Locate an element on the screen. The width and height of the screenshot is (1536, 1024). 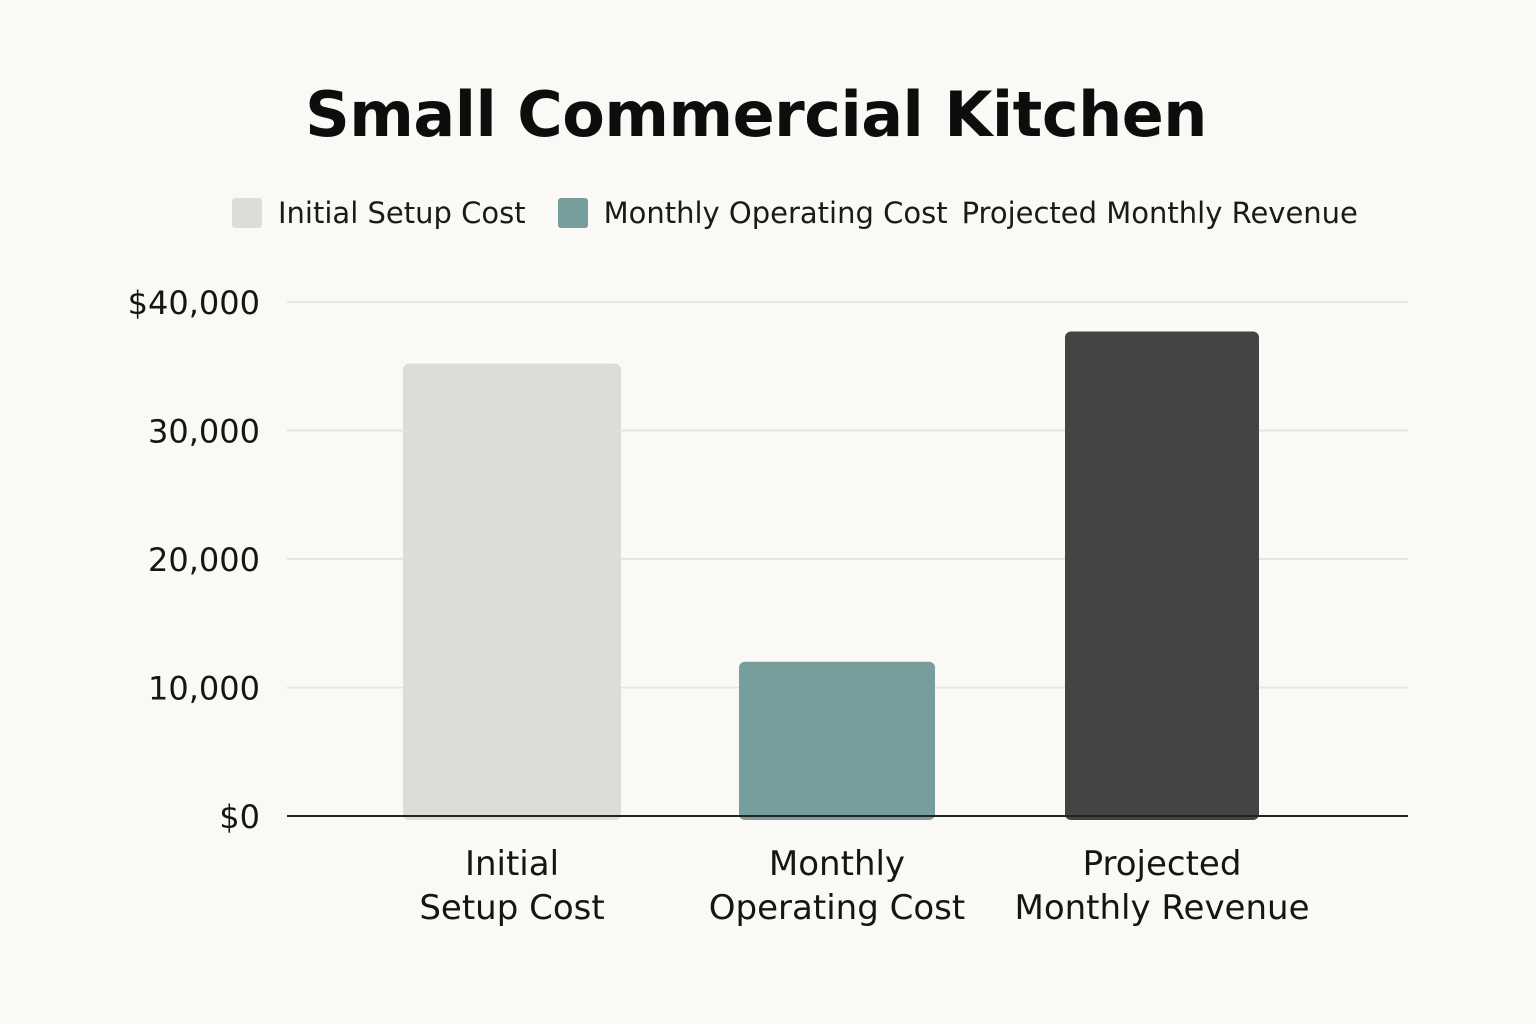
legend-item-projected-monthly-revenue: Projected Monthly Revenue is located at coordinates (1160, 213).